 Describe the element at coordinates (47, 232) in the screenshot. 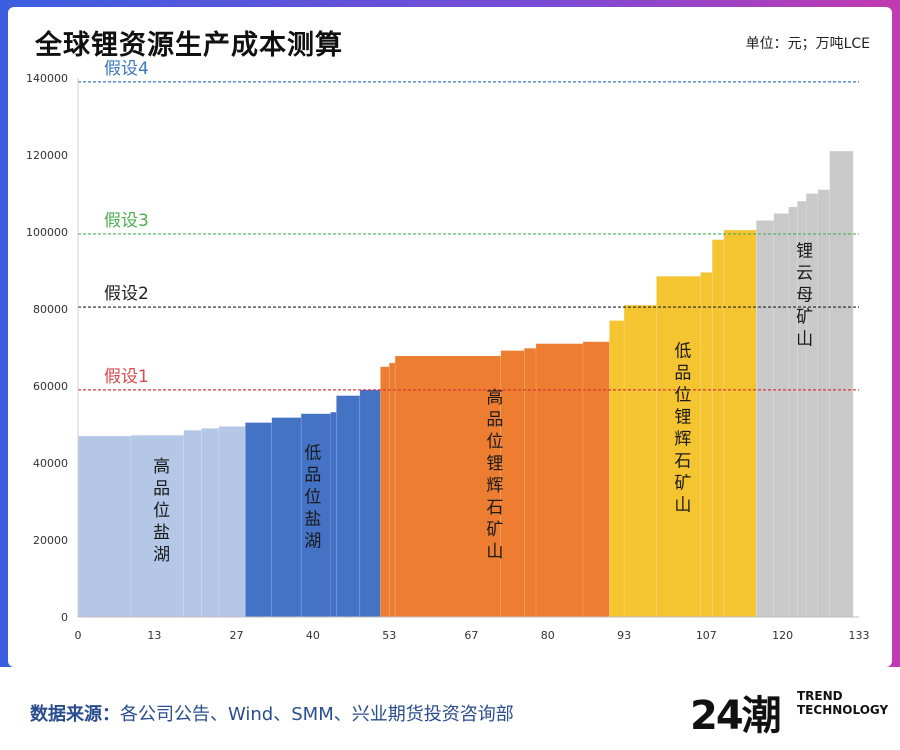

I see `y-tick-label: 100000` at that location.